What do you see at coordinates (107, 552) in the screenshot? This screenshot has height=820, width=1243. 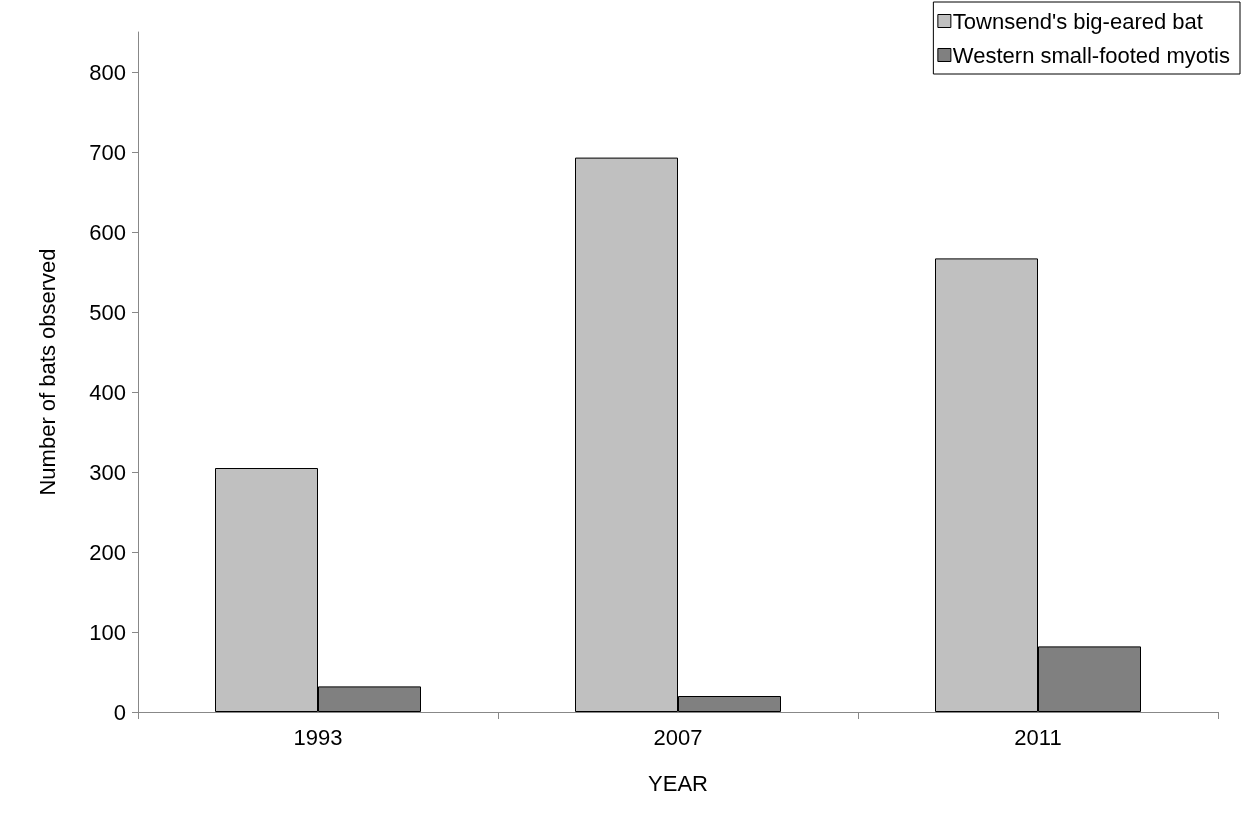 I see `y-tick-label: 200` at bounding box center [107, 552].